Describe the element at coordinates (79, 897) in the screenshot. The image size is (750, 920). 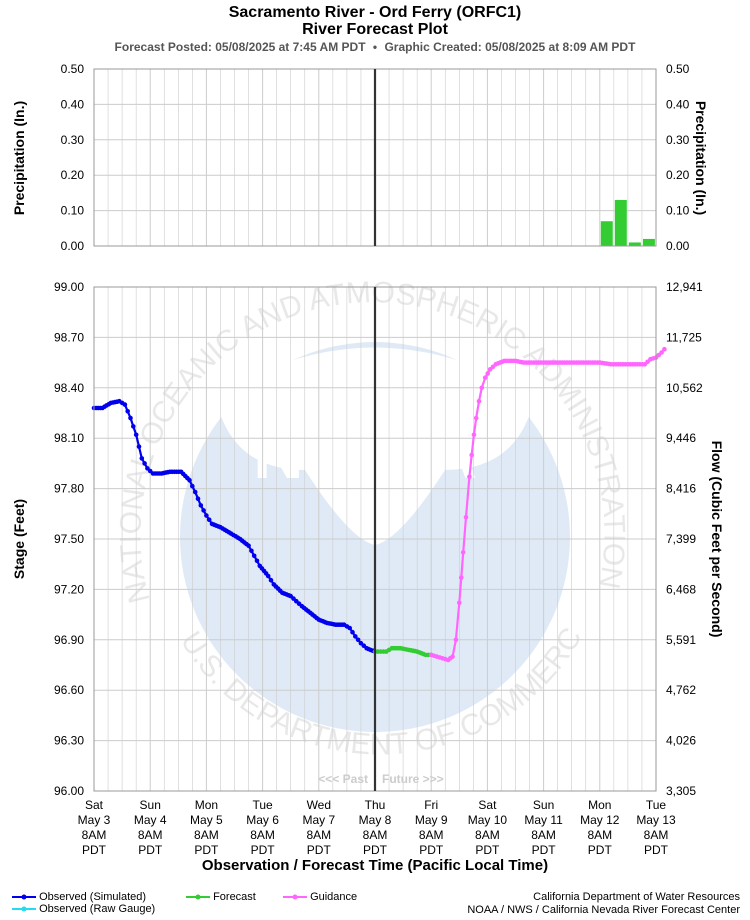
I see `legend-observed-simulated: Observed (Simulated)` at that location.